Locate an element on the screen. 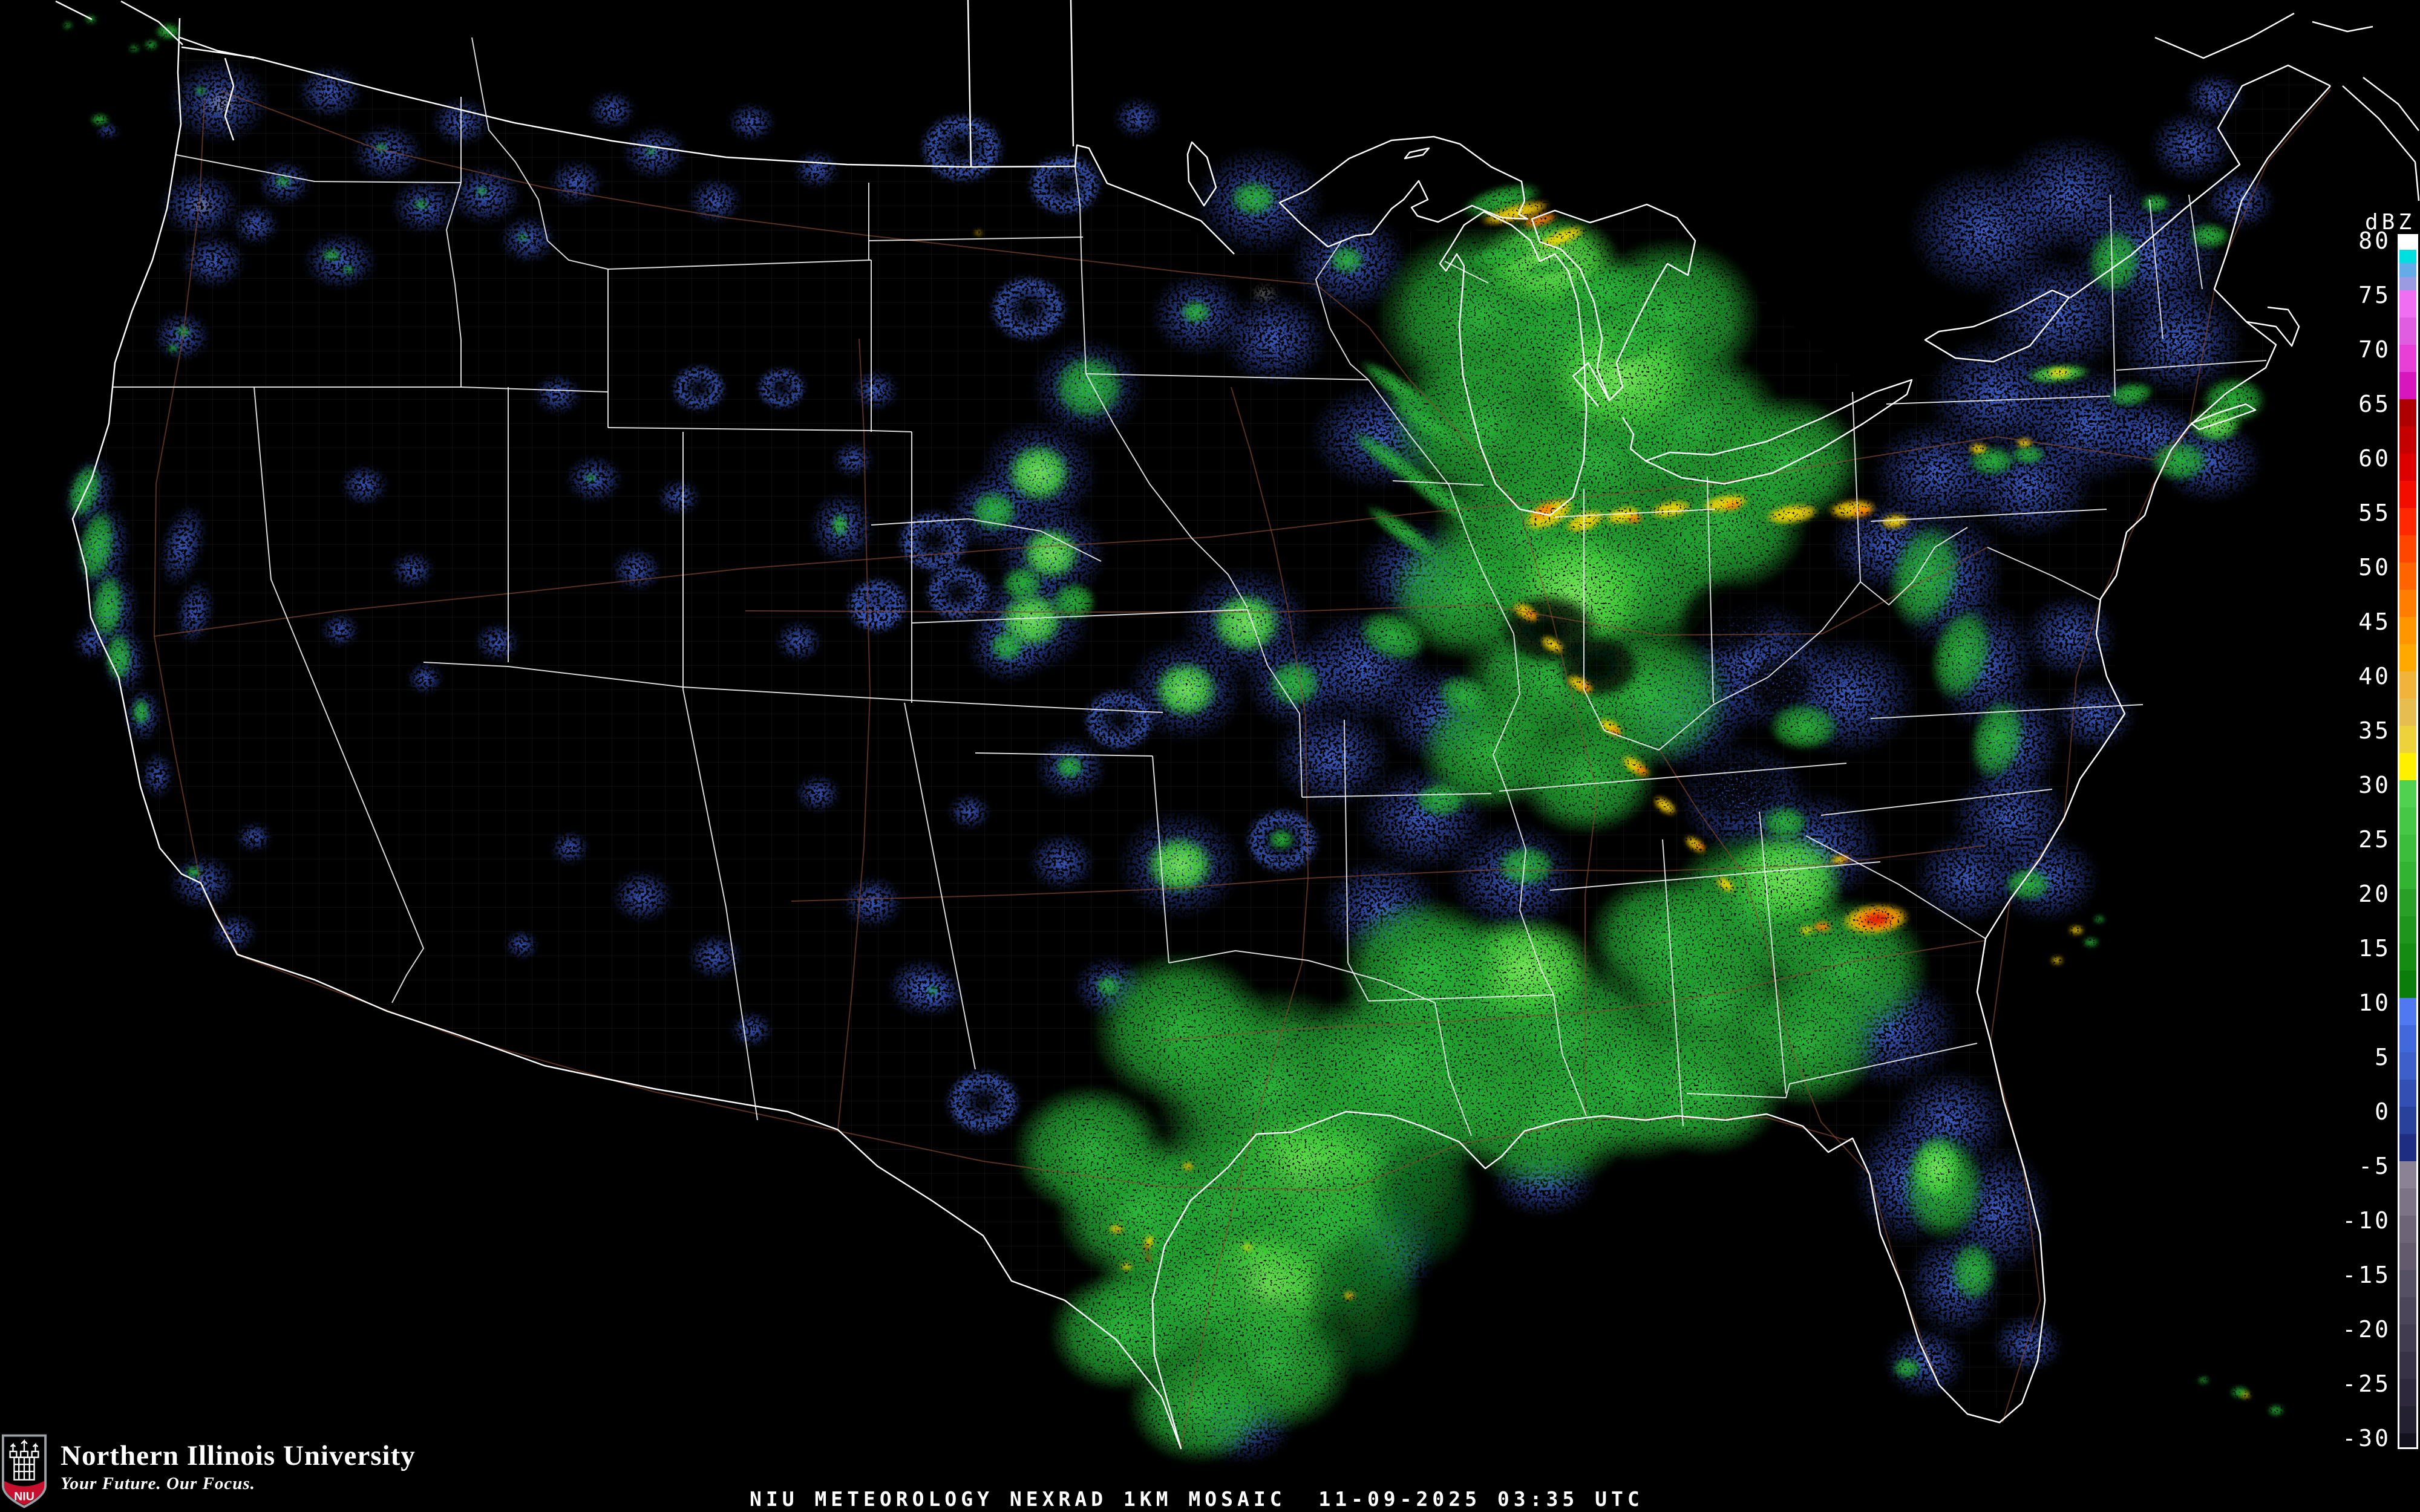  colorbar-tick-label: 55 is located at coordinates (2374, 513).